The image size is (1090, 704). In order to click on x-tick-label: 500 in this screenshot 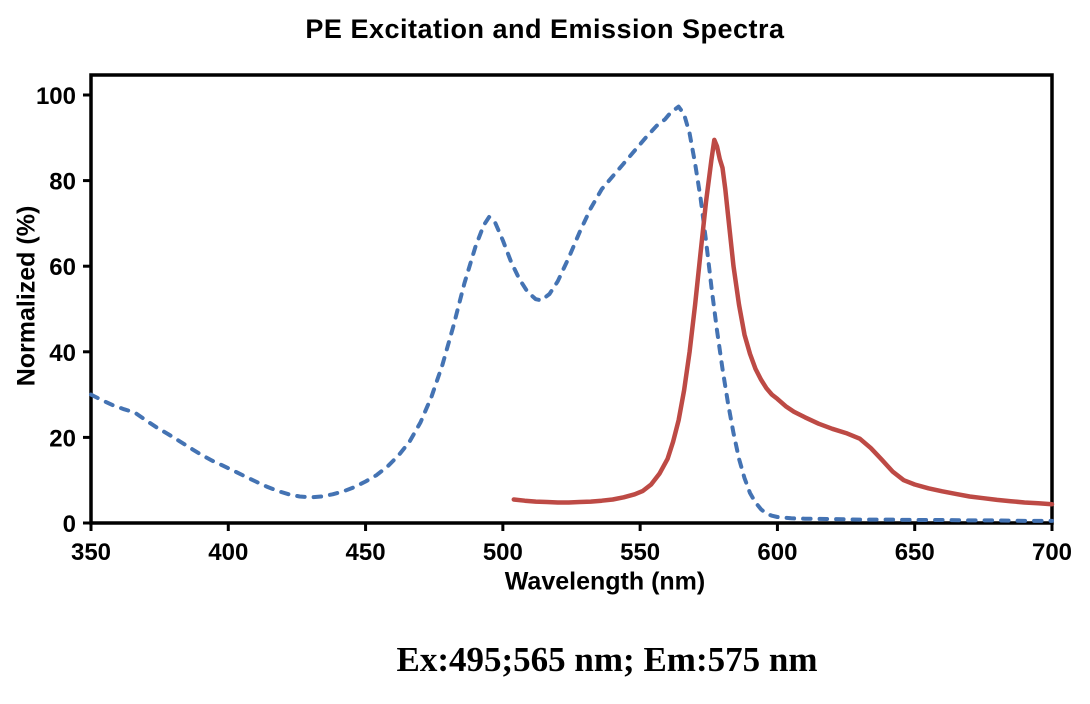, I will do `click(503, 552)`.